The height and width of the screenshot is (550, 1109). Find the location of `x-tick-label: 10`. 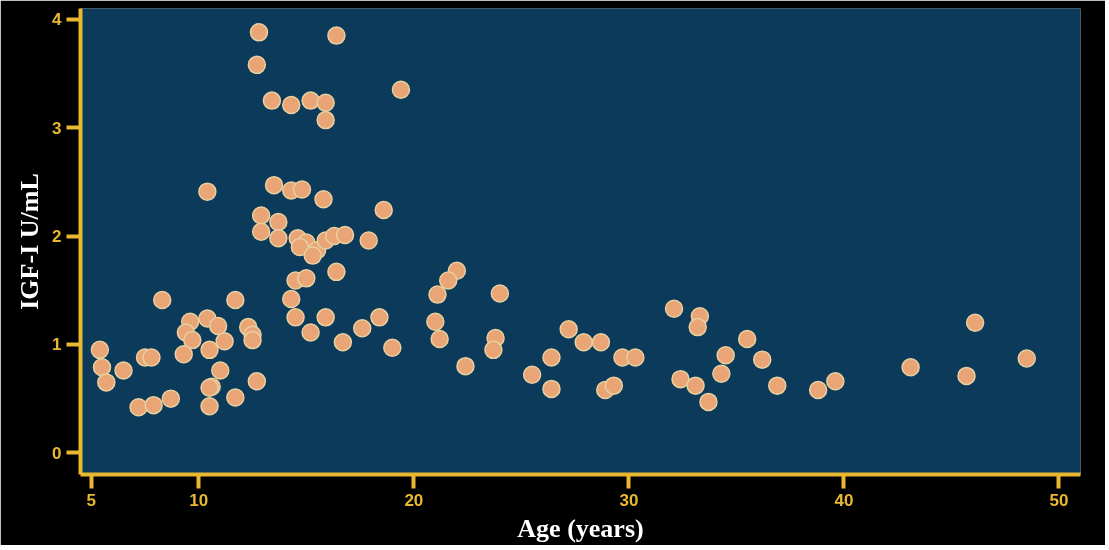

x-tick-label: 10 is located at coordinates (199, 500).